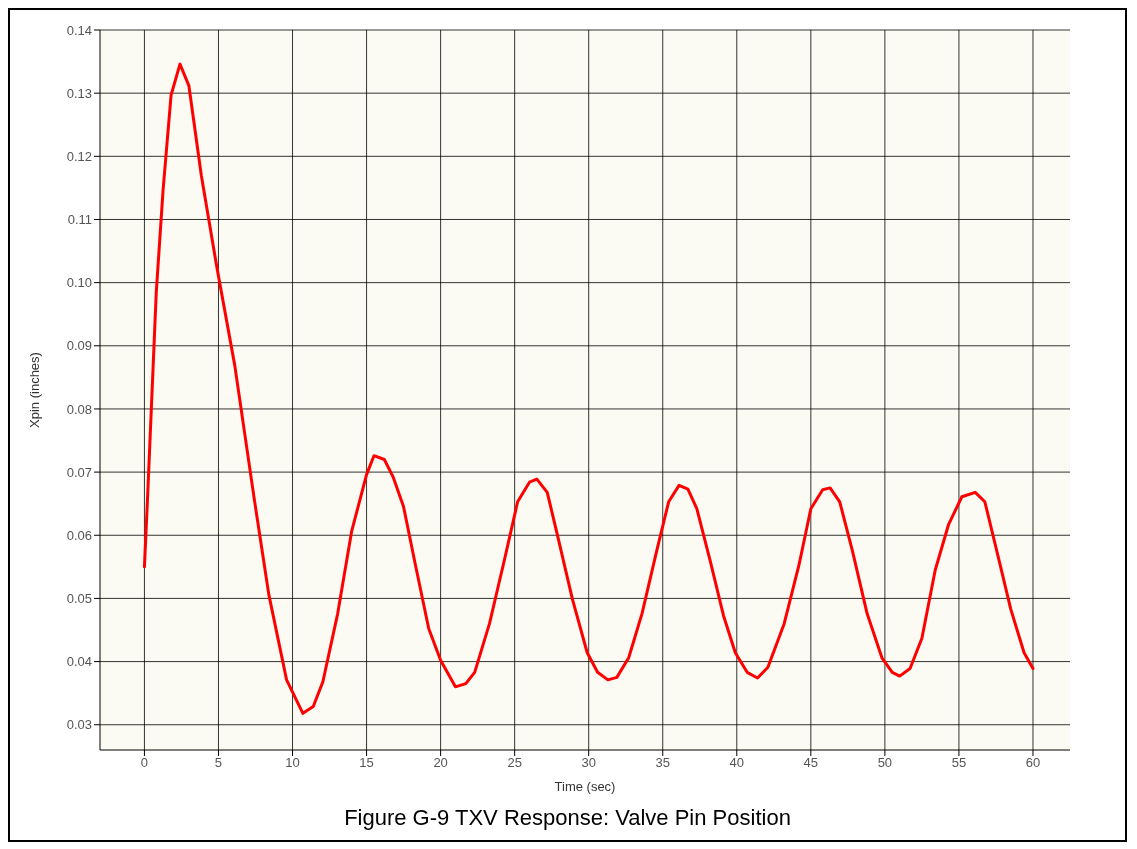 The height and width of the screenshot is (849, 1137). What do you see at coordinates (79, 156) in the screenshot?
I see `y-tick-label: 0.12` at bounding box center [79, 156].